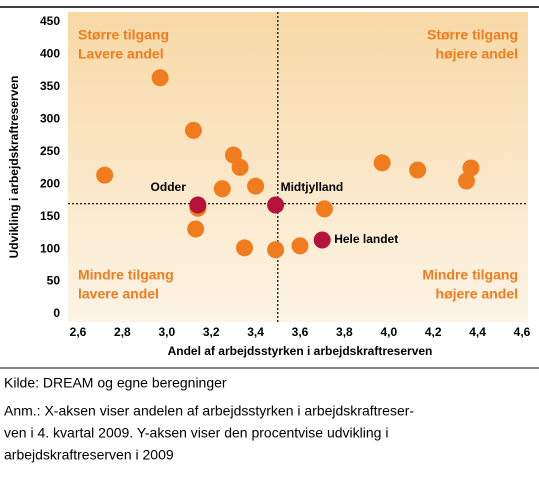  I want to click on y-axis-label: Udvikling i arbejdskraftreserven, so click(14, 167).